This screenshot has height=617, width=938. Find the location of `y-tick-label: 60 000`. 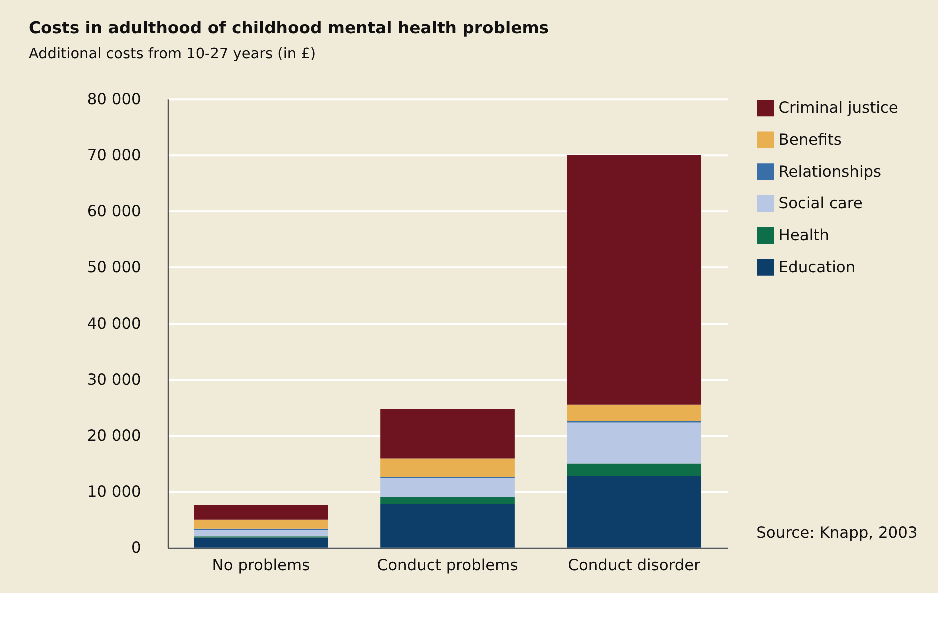

y-tick-label: 60 000 is located at coordinates (114, 211).